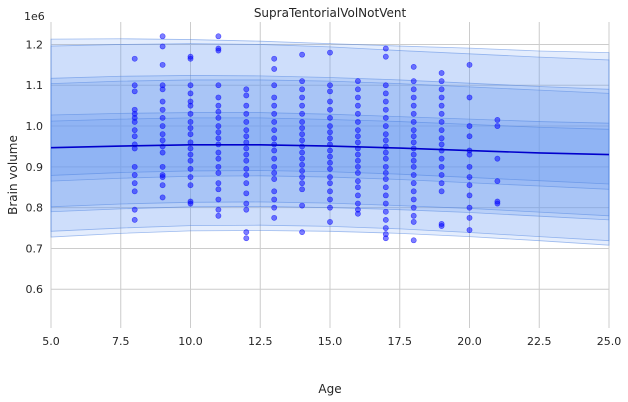 The height and width of the screenshot is (402, 628). Describe the element at coordinates (35, 248) in the screenshot. I see `y-tick-label: 0.7` at that location.